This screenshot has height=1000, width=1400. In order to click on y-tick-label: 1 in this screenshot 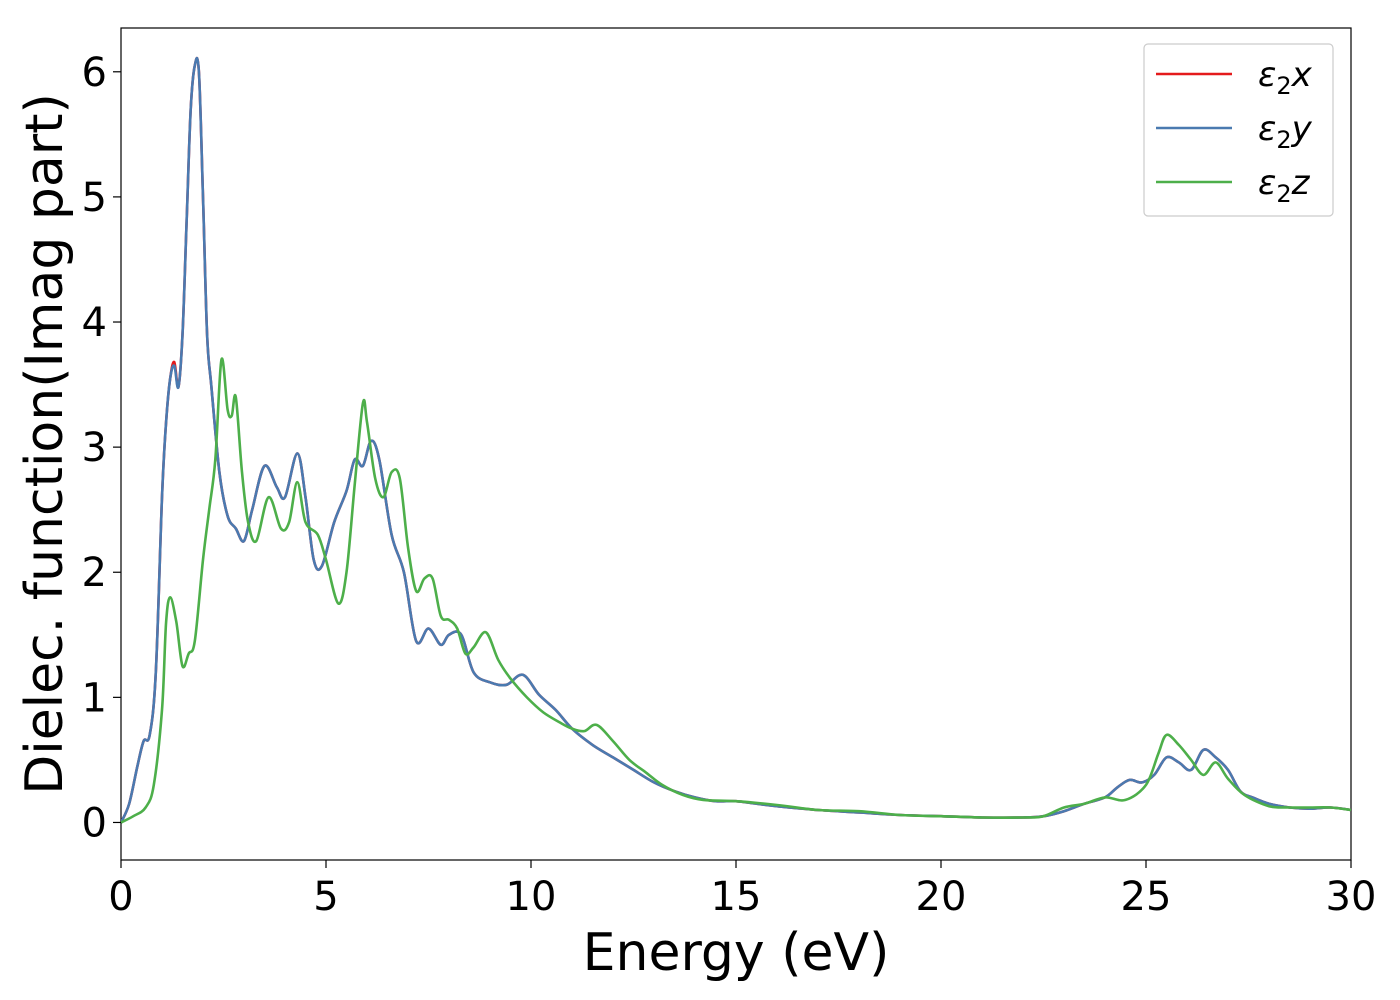, I will do `click(94, 698)`.